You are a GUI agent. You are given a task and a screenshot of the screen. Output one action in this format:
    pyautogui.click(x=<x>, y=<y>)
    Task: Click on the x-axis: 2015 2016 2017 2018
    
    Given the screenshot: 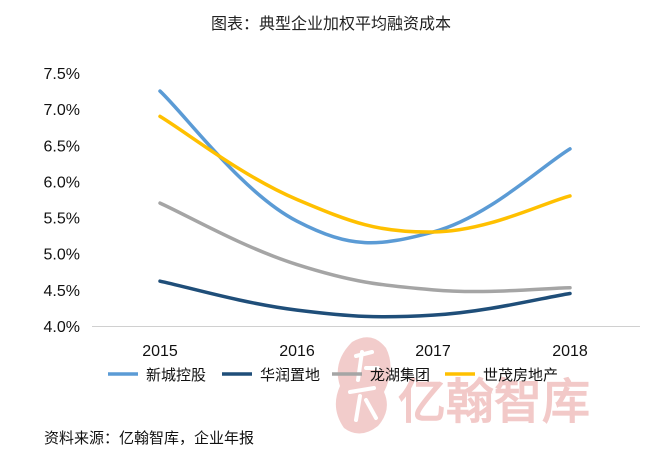 What is the action you would take?
    pyautogui.click(x=365, y=351)
    